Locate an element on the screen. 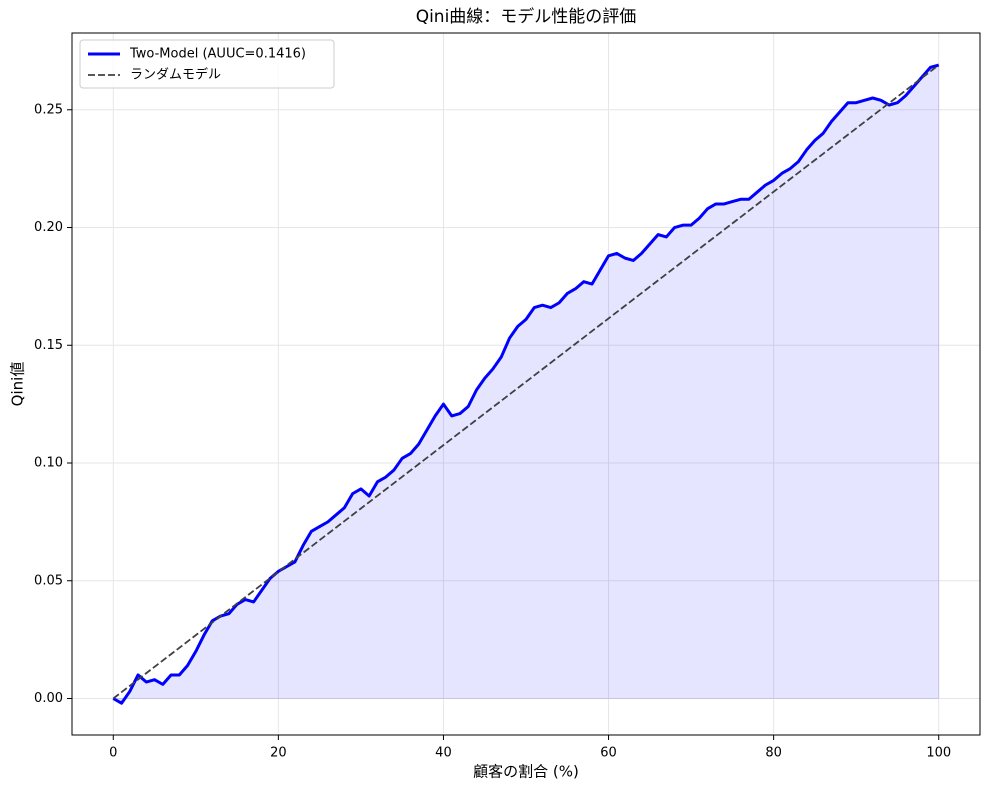 This screenshot has height=790, width=989. y-tick-label: 0.10 is located at coordinates (48, 463).